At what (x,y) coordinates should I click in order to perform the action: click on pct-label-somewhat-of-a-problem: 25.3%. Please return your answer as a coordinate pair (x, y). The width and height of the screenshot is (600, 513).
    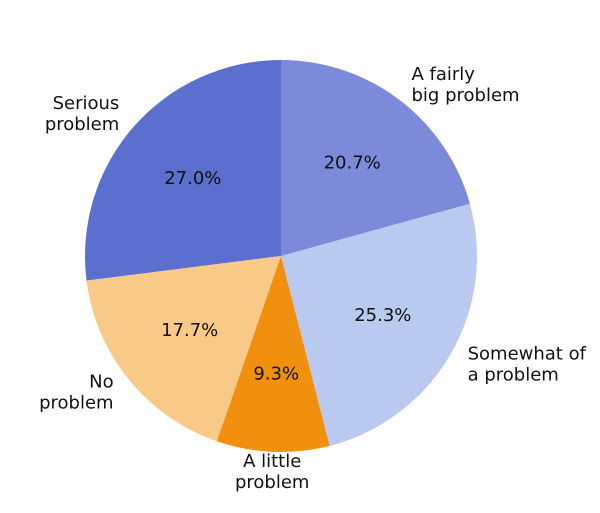
    Looking at the image, I should click on (382, 315).